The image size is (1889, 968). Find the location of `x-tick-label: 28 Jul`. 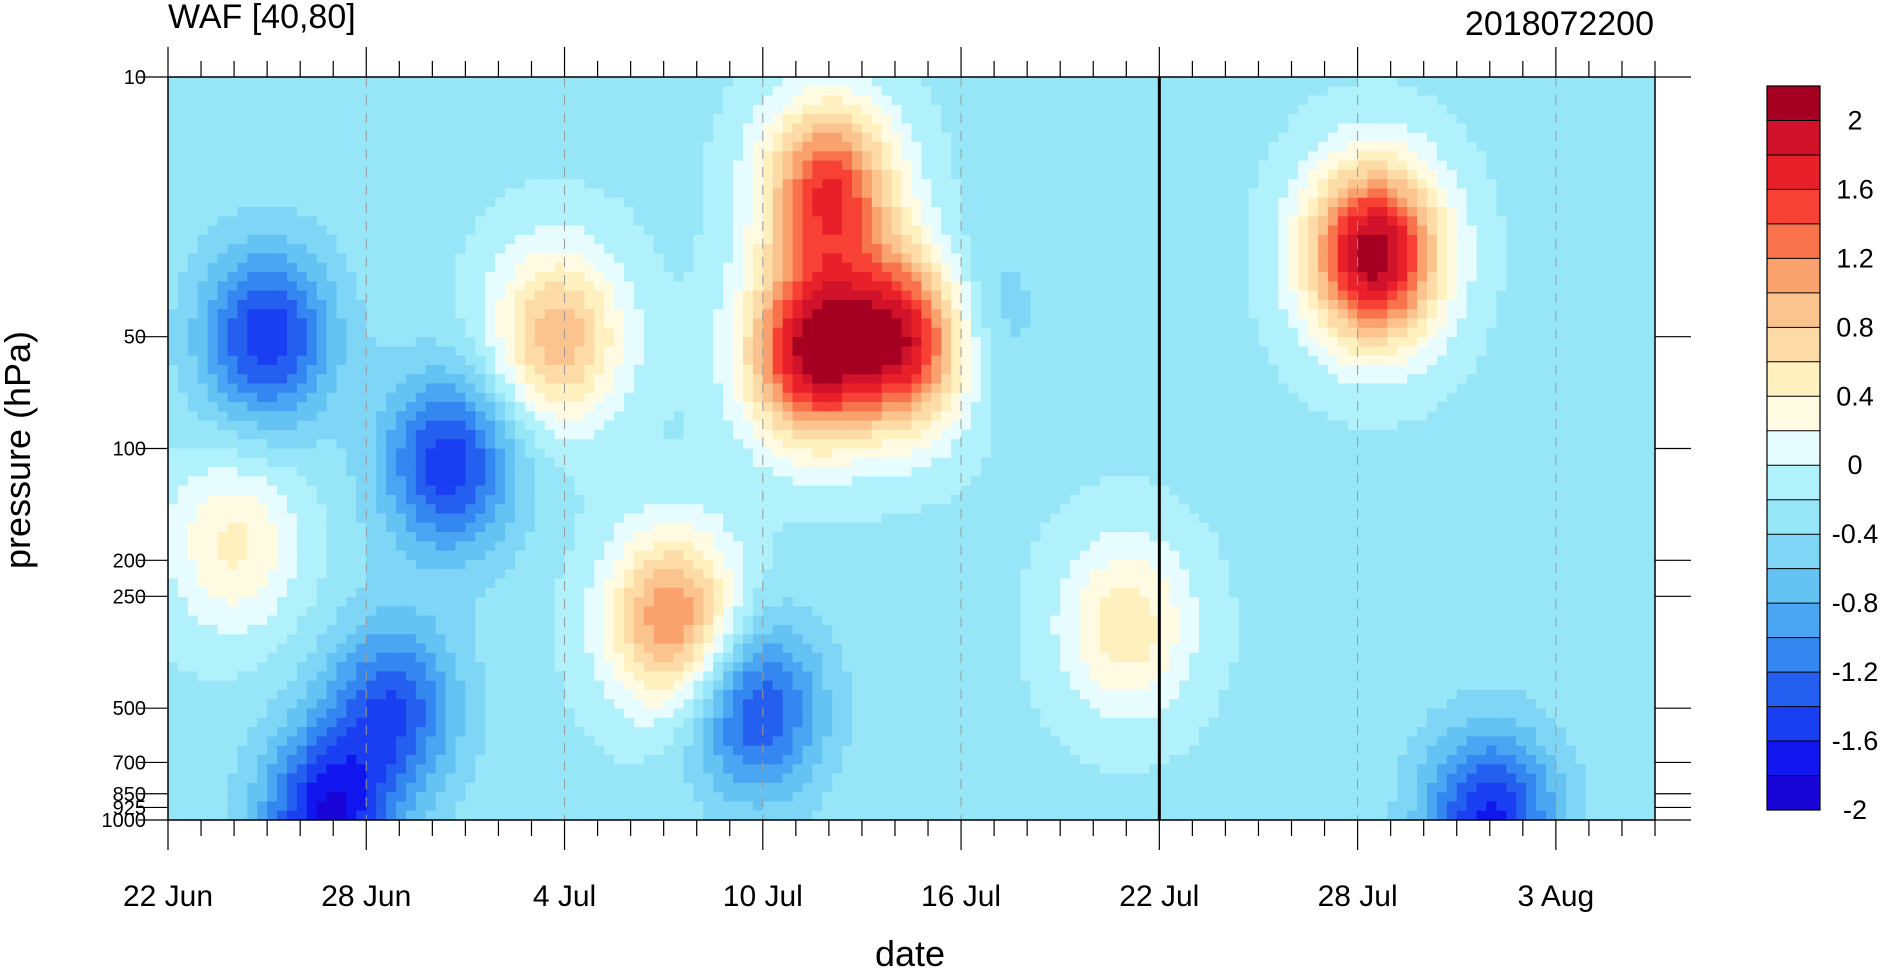

x-tick-label: 28 Jul is located at coordinates (1358, 896).